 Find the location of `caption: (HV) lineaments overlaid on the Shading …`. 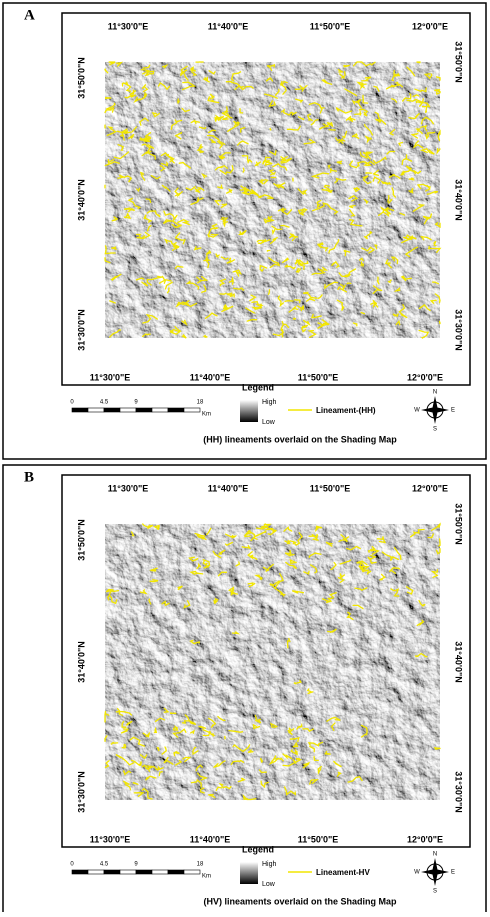

caption: (HV) lineaments overlaid on the Shading … is located at coordinates (300, 901).